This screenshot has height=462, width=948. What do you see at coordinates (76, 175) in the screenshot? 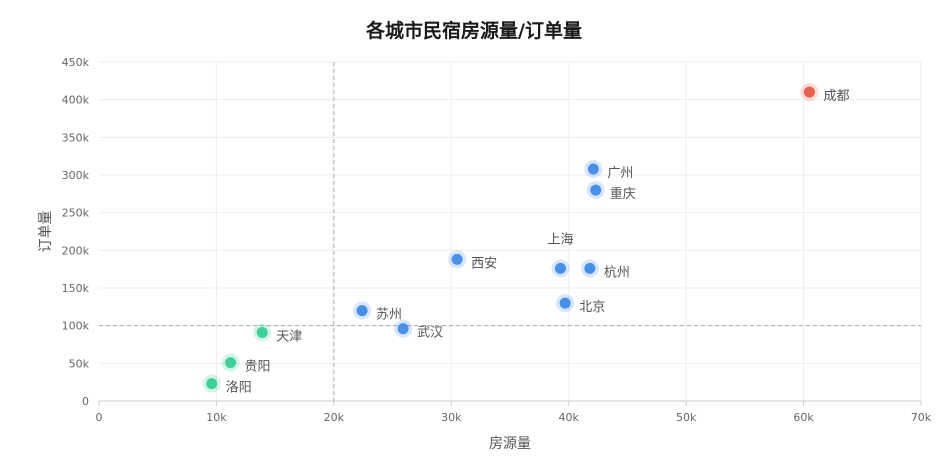
I see `y-tick-label: 300k` at bounding box center [76, 175].